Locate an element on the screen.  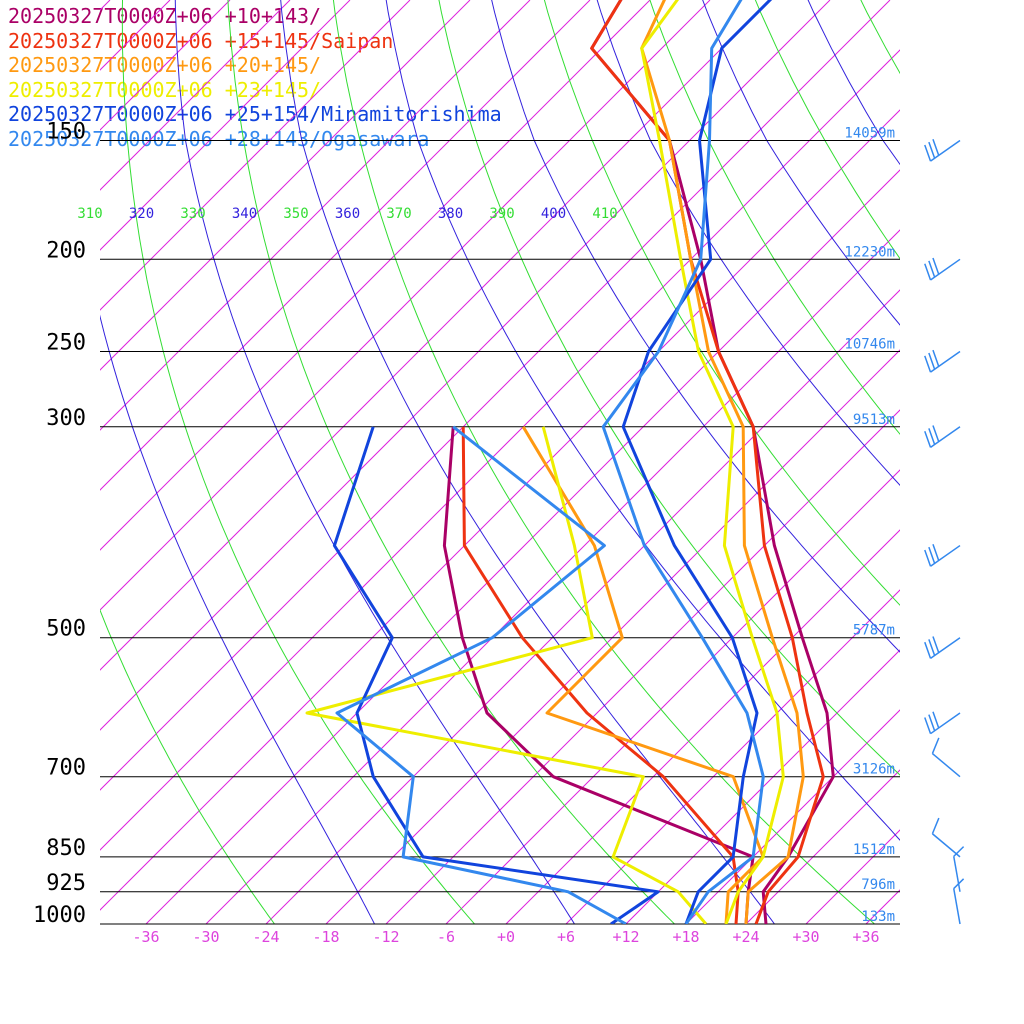
height-label: 14059m is located at coordinates (869, 133).